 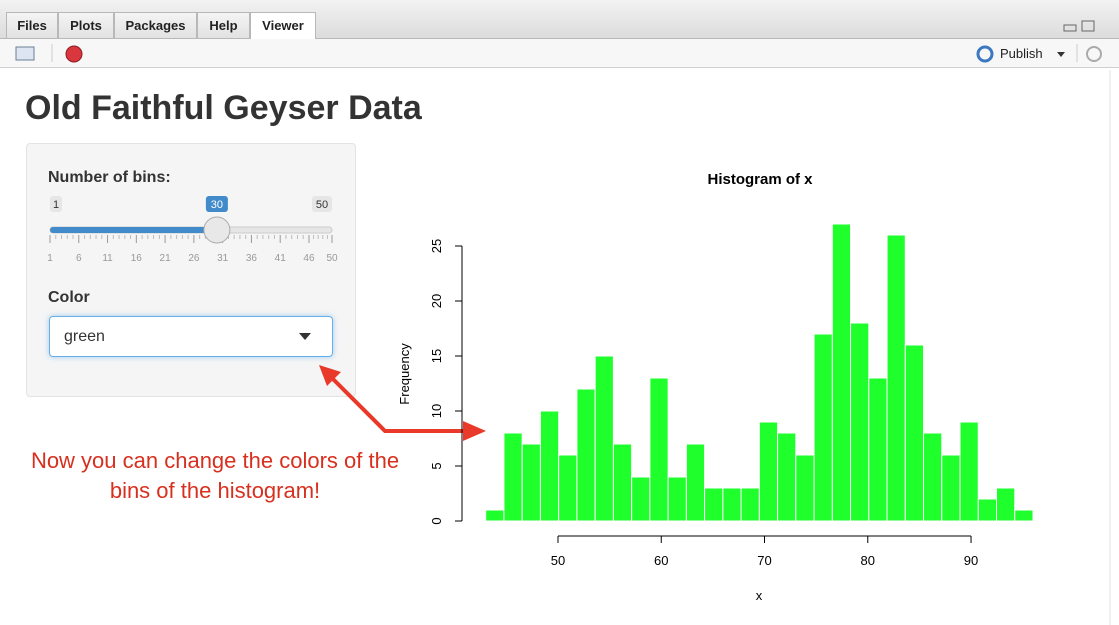 What do you see at coordinates (309, 258) in the screenshot?
I see `slider-tick-label: 46` at bounding box center [309, 258].